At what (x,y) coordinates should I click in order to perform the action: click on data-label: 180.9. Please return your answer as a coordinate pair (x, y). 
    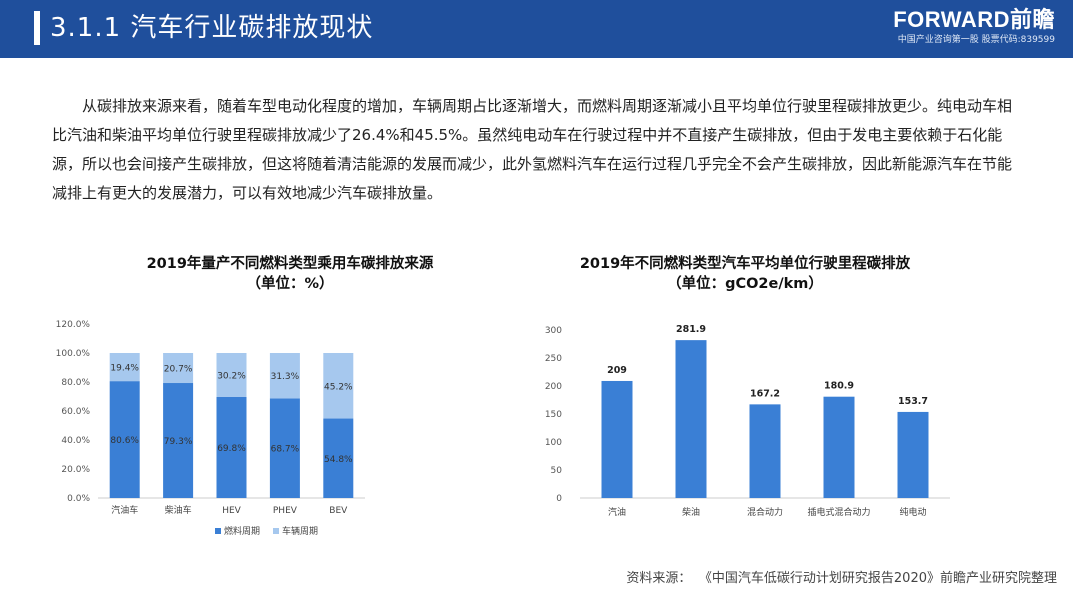
    Looking at the image, I should click on (839, 386).